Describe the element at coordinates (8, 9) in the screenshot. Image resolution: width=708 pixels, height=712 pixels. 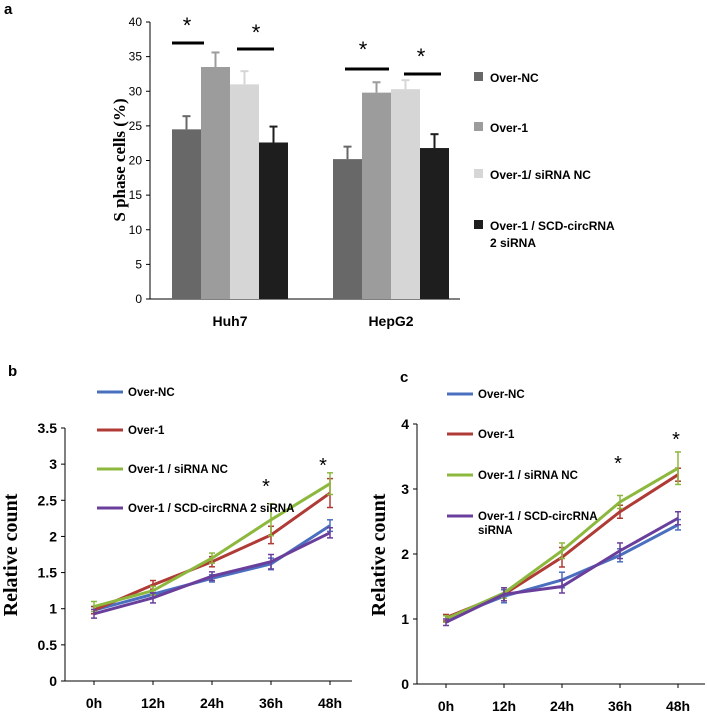
I see `panel-a-letter: a` at that location.